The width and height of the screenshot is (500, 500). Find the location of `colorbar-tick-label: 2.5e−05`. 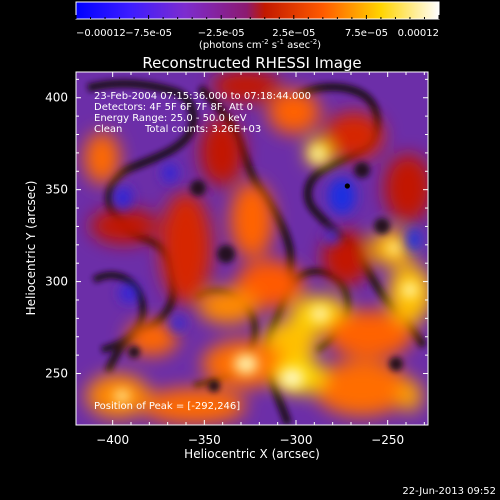

colorbar-tick-label: 2.5e−05 is located at coordinates (293, 33).